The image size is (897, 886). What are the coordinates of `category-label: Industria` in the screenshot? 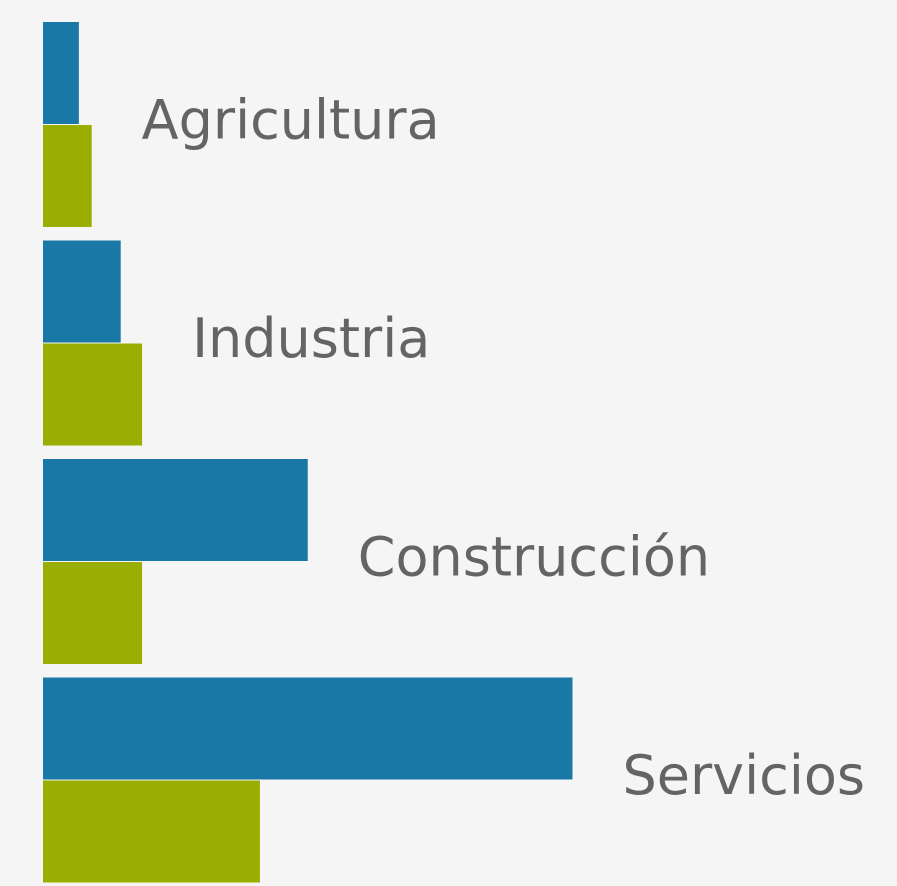 It's located at (311, 338).